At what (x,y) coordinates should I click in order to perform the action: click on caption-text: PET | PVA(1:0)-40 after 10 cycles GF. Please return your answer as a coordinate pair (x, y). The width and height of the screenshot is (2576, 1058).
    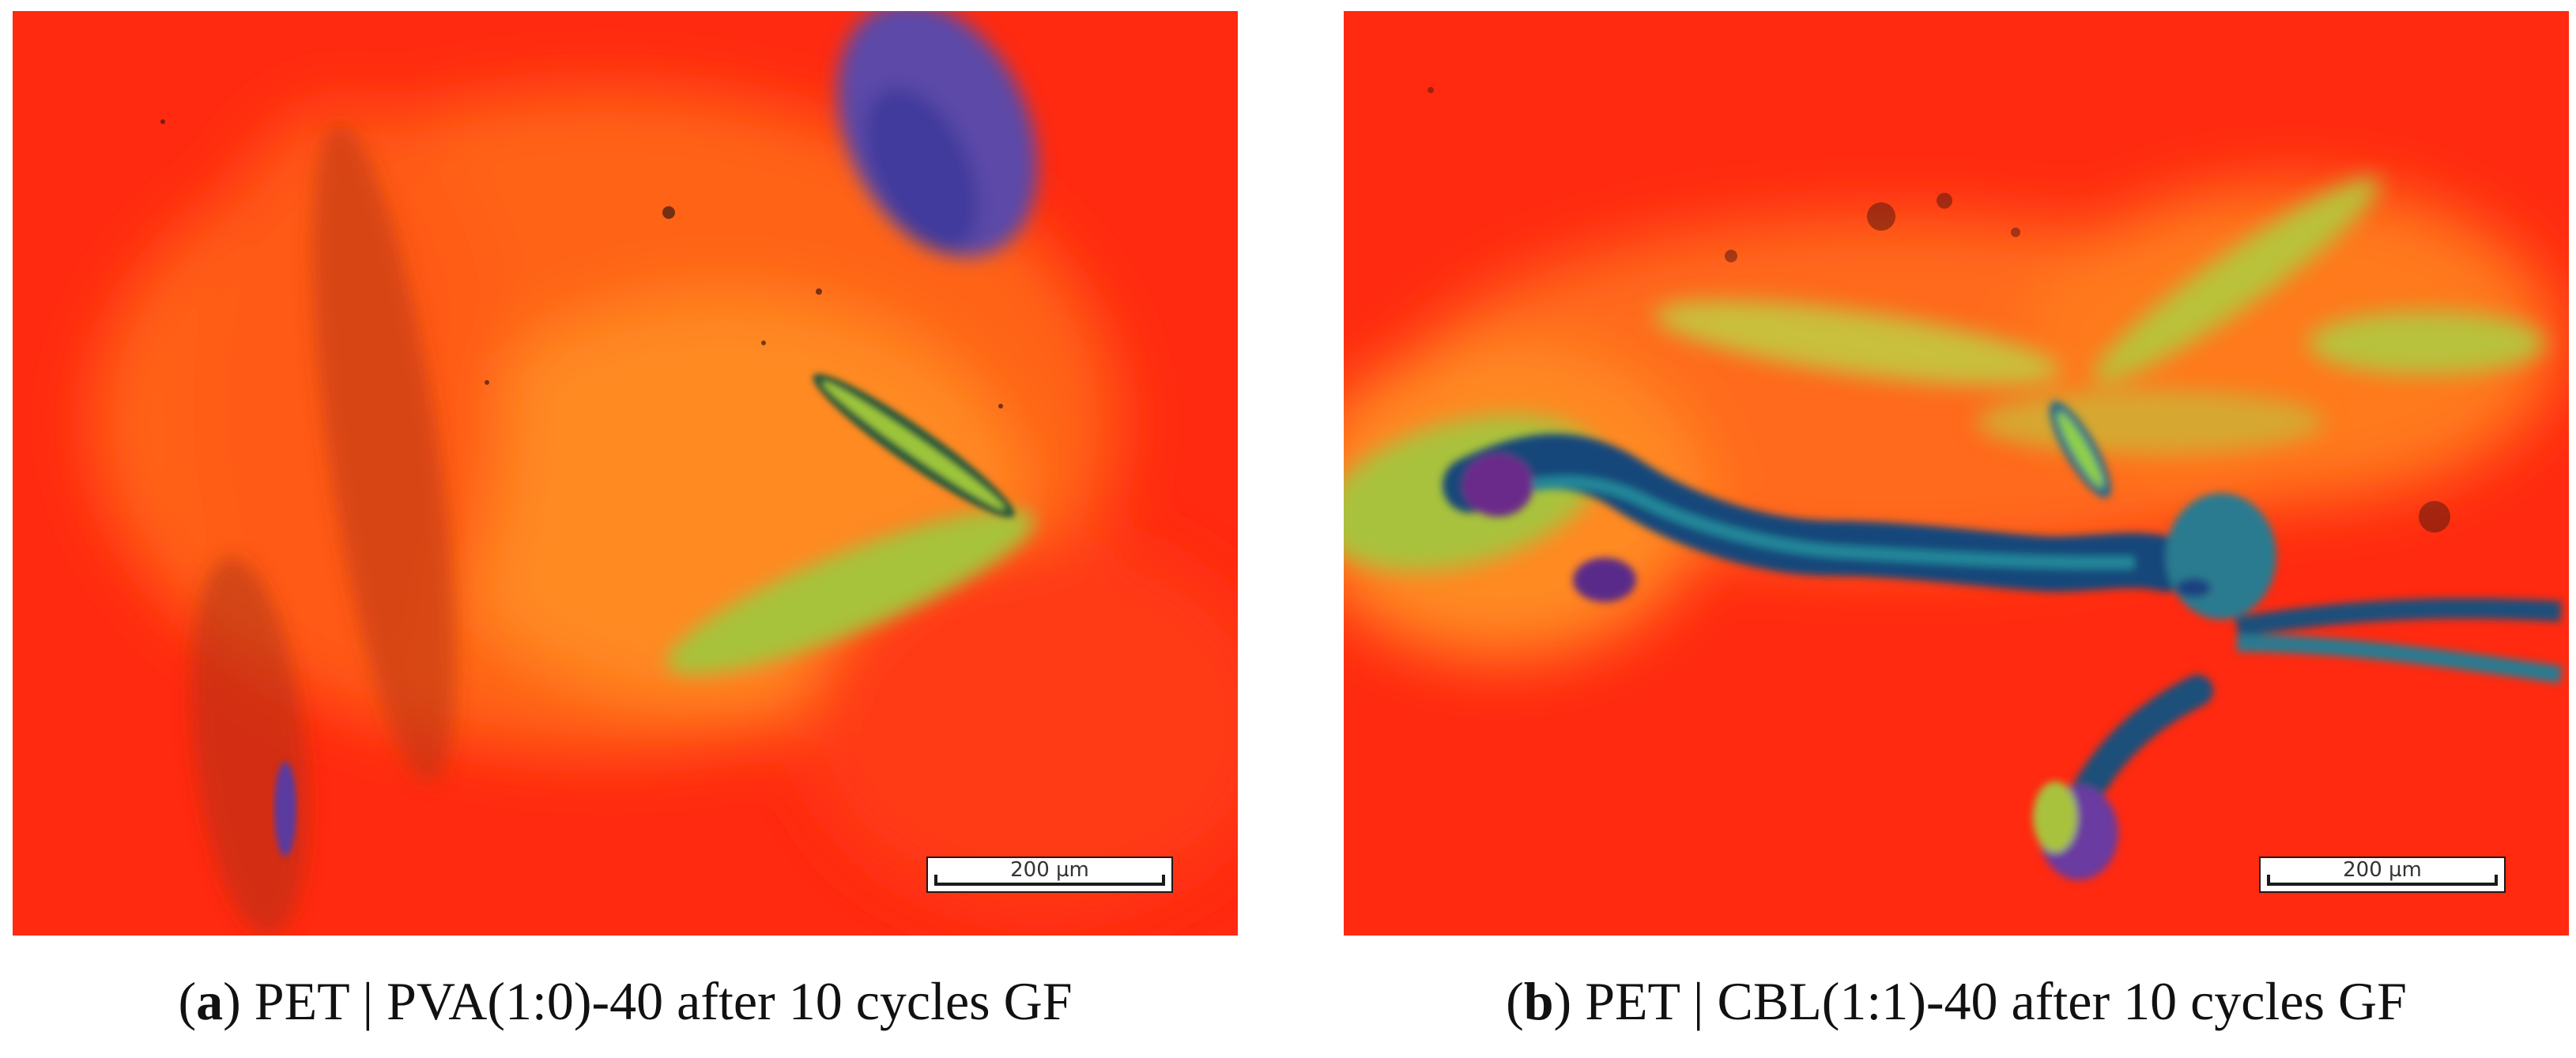
    Looking at the image, I should click on (663, 1001).